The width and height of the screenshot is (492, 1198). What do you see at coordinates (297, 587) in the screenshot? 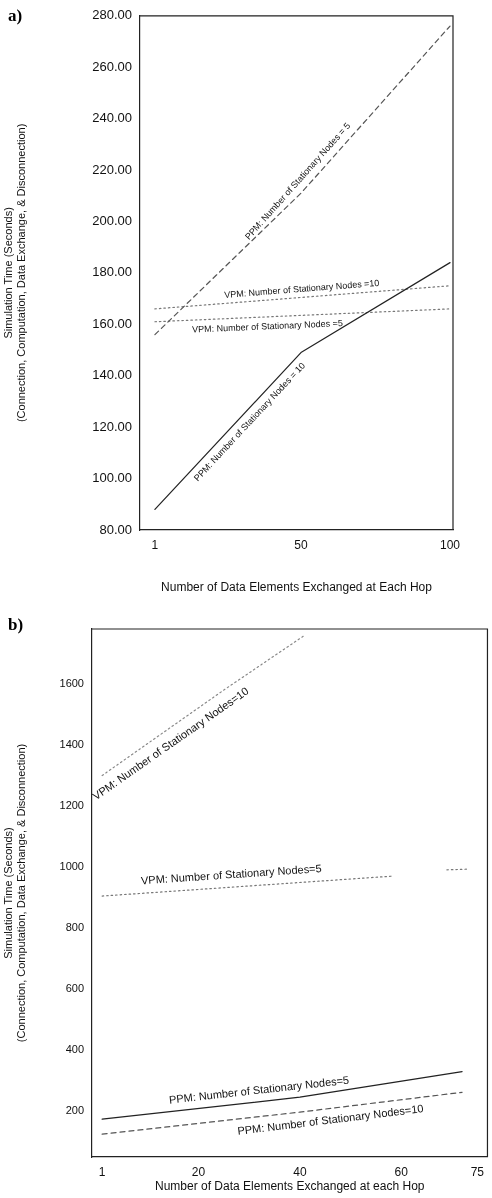
I see `x-axis-title: Number of Data Elements Exchanged at Each Hop` at bounding box center [297, 587].